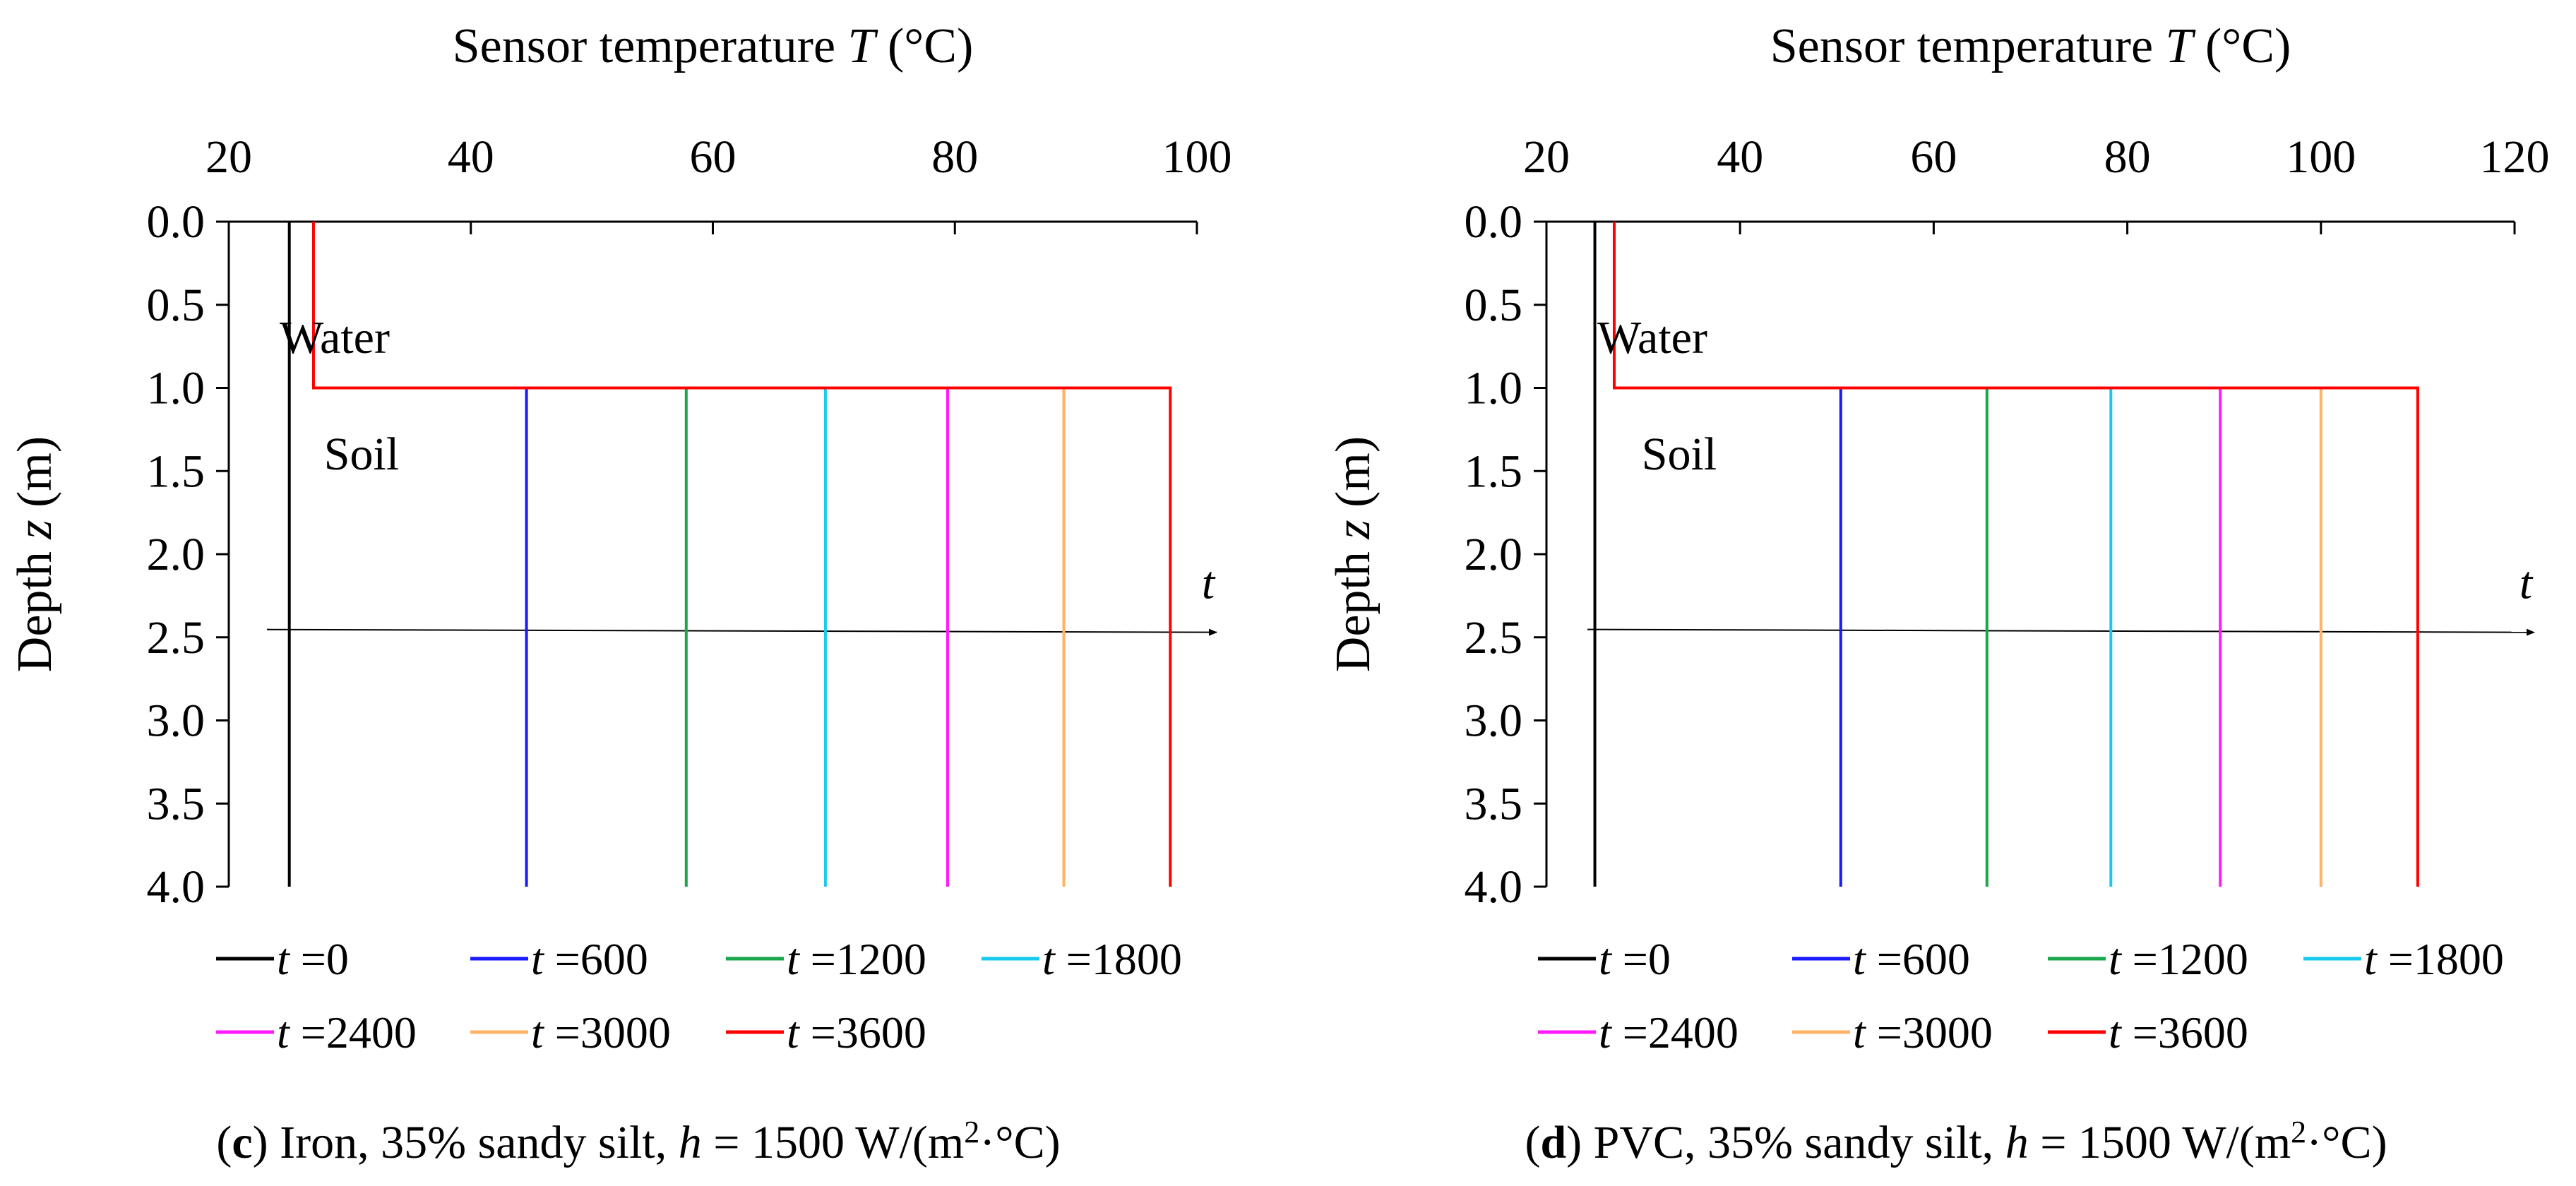 This screenshot has width=2576, height=1186. What do you see at coordinates (2160, 1142) in the screenshot?
I see `caption-value: = 1500 W/(m` at bounding box center [2160, 1142].